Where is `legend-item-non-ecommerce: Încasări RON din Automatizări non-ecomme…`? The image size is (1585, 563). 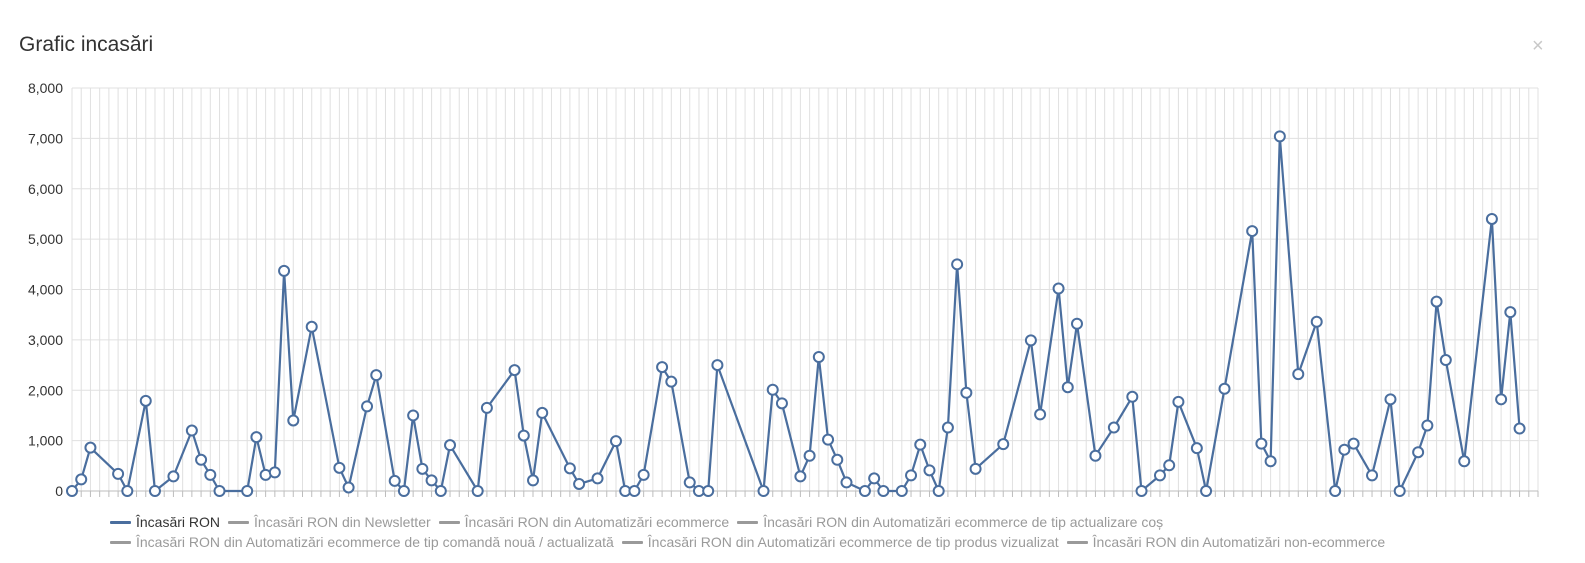
legend-item-non-ecommerce: Încasări RON din Automatizări non-ecomme… is located at coordinates (1225, 542).